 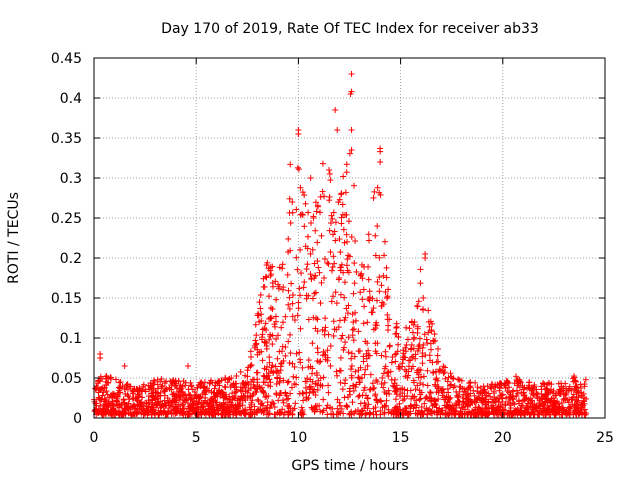 I want to click on y-axis-label: ROTI / TECUs, so click(x=14, y=238).